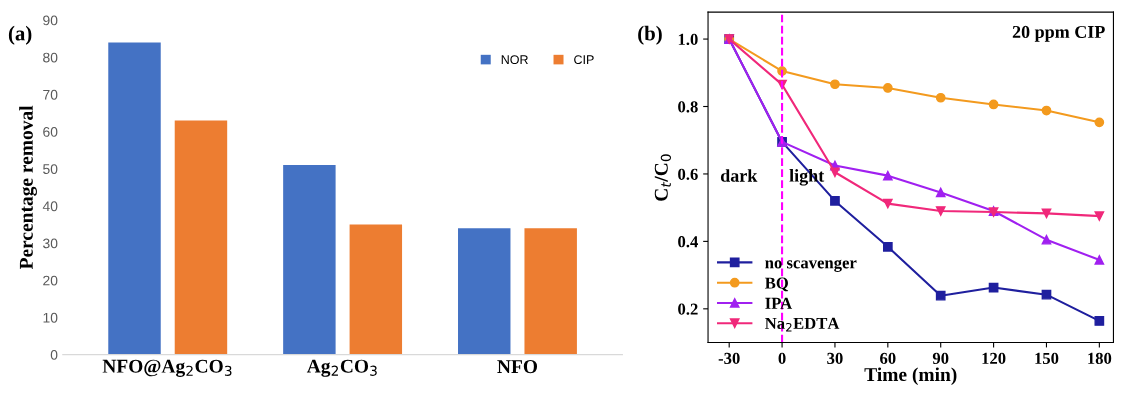 This screenshot has height=403, width=1142. Describe the element at coordinates (729, 358) in the screenshot. I see `x-tick-label: -30` at that location.